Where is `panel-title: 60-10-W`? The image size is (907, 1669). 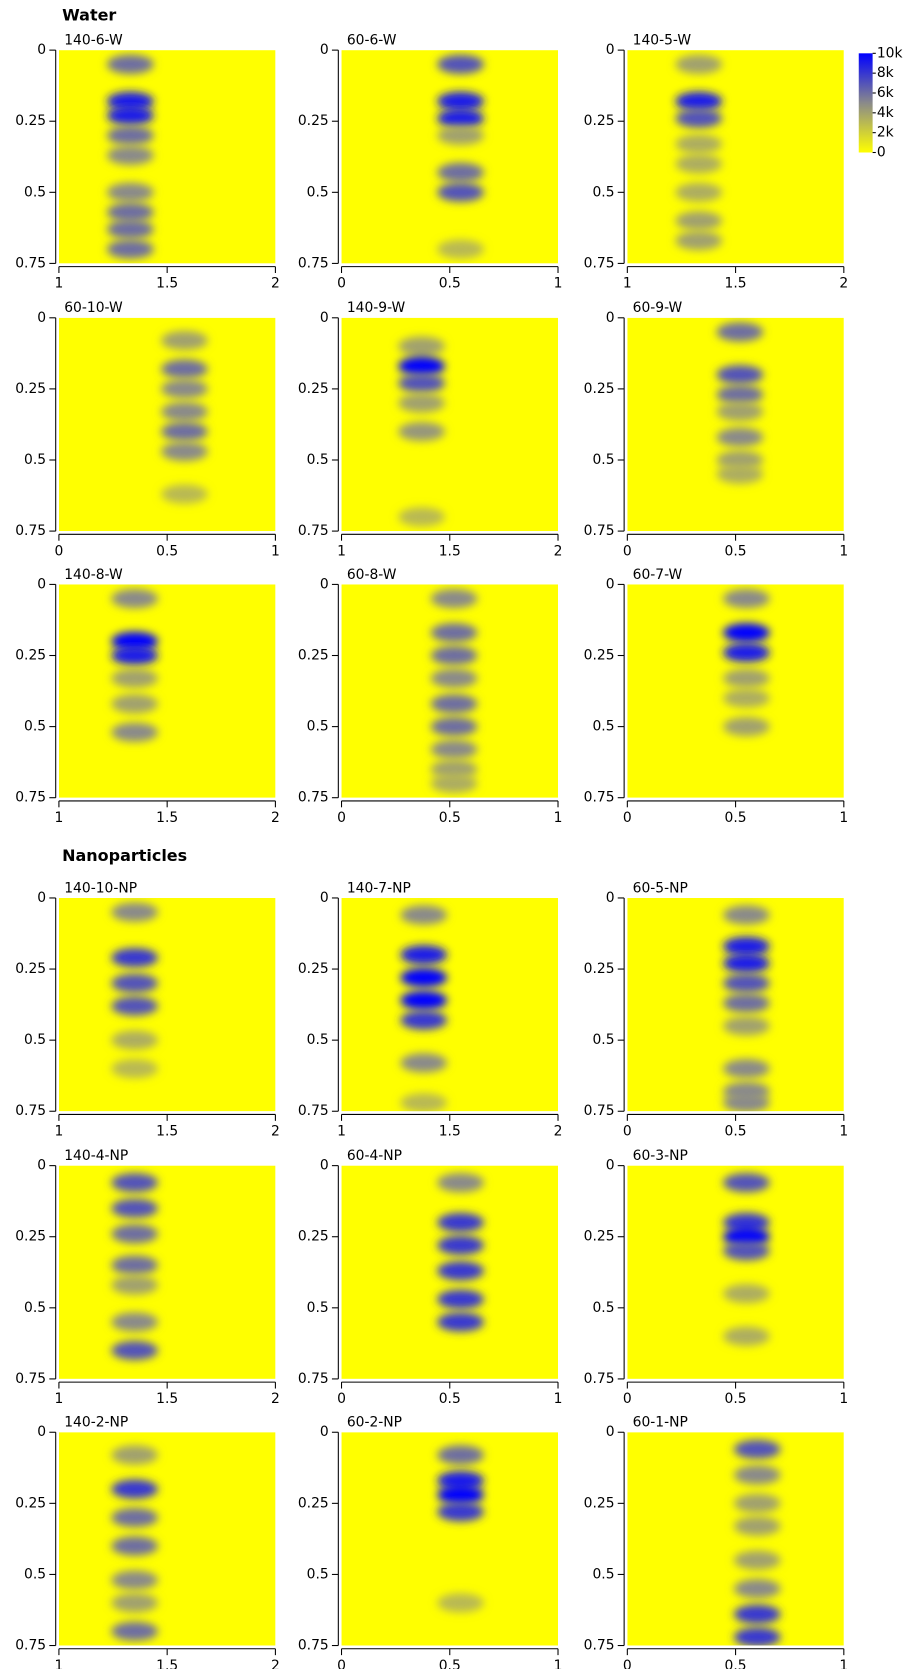 panel-title: 60-10-W is located at coordinates (93, 308).